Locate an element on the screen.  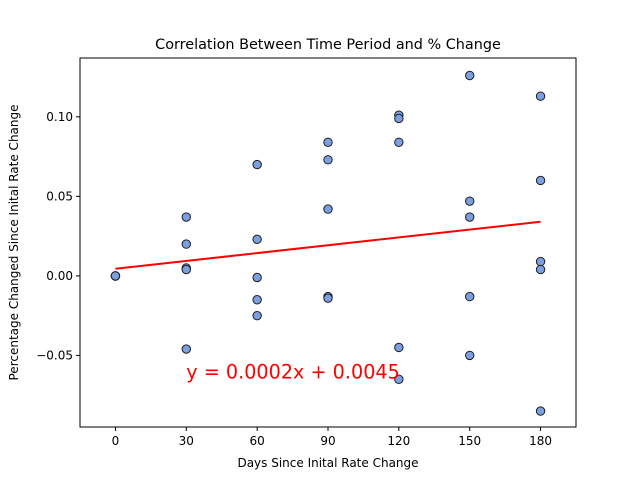
y-tick-label: 0.10 is located at coordinates (59, 117).